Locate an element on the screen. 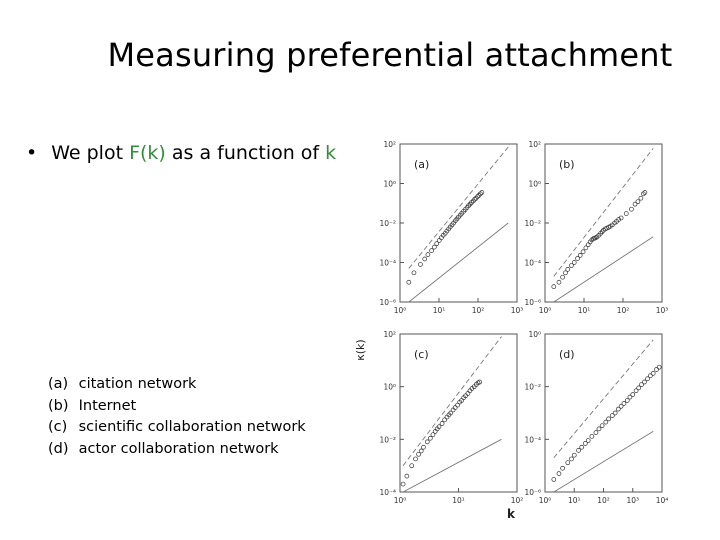 Image resolution: width=720 pixels, height=540 pixels. x-tick-label: 10⁴ is located at coordinates (662, 500).